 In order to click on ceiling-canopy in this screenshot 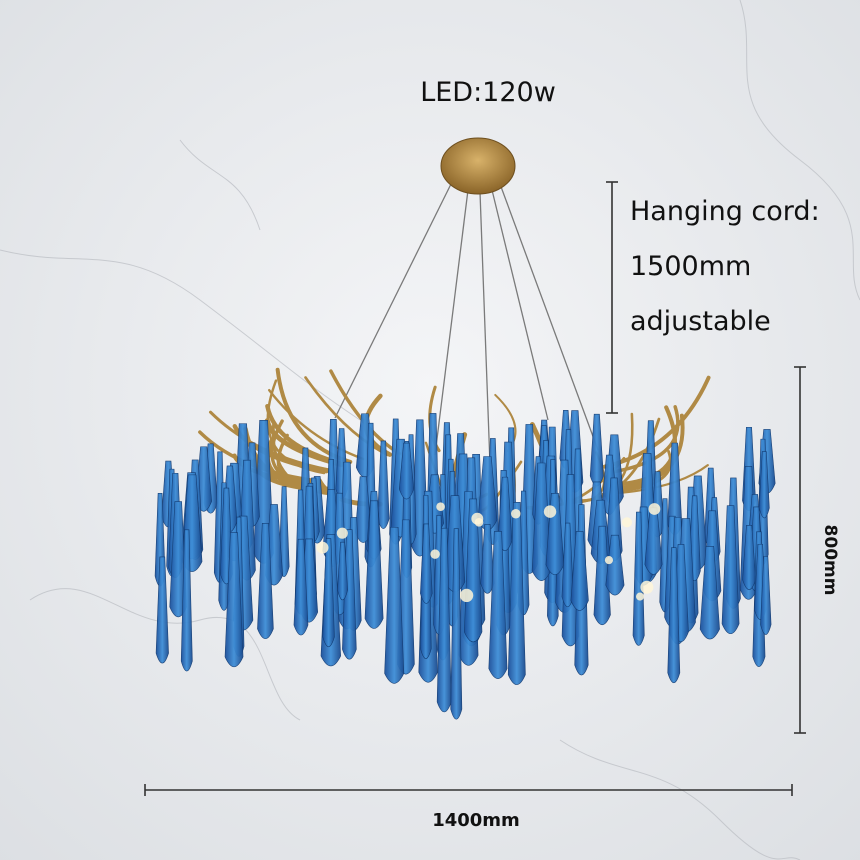, I will do `click(478, 166)`.